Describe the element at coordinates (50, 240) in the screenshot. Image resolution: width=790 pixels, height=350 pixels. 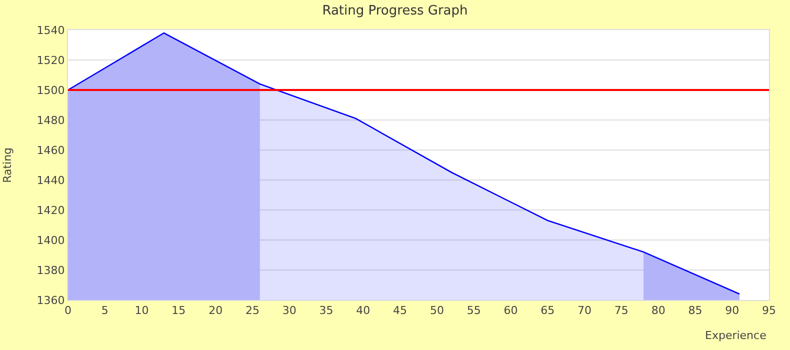
I see `y-tick-label: 1400` at that location.